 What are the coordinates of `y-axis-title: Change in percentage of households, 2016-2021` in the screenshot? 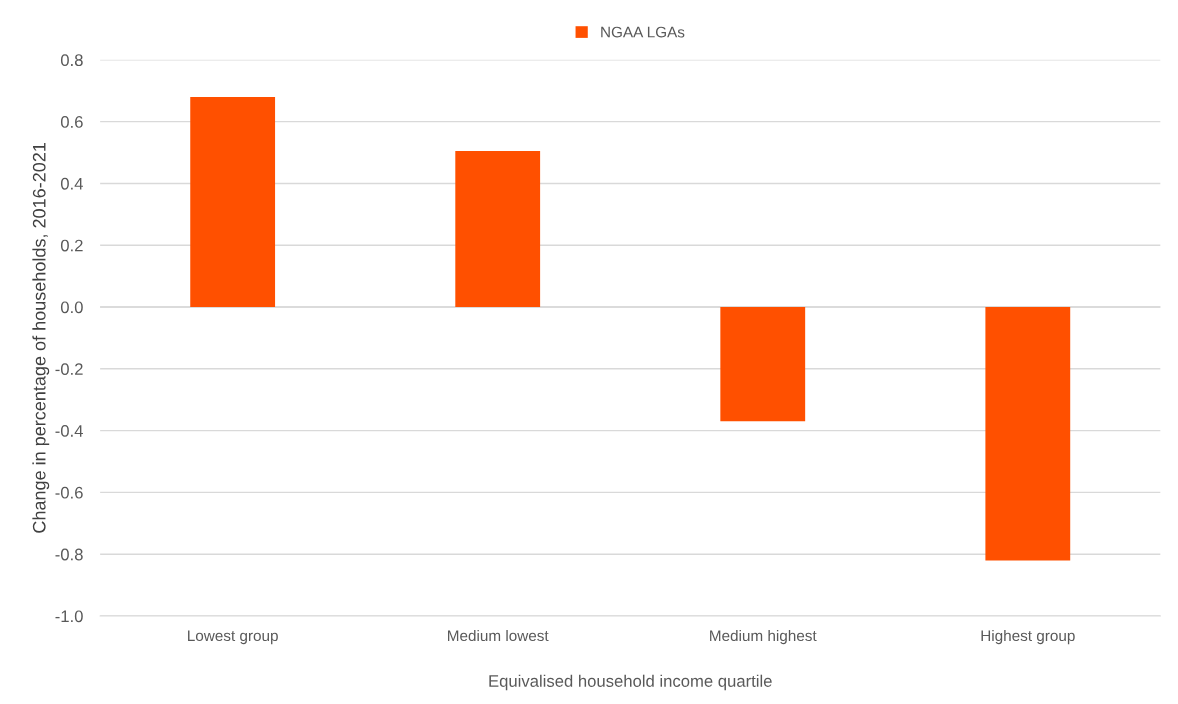 It's located at (41, 338).